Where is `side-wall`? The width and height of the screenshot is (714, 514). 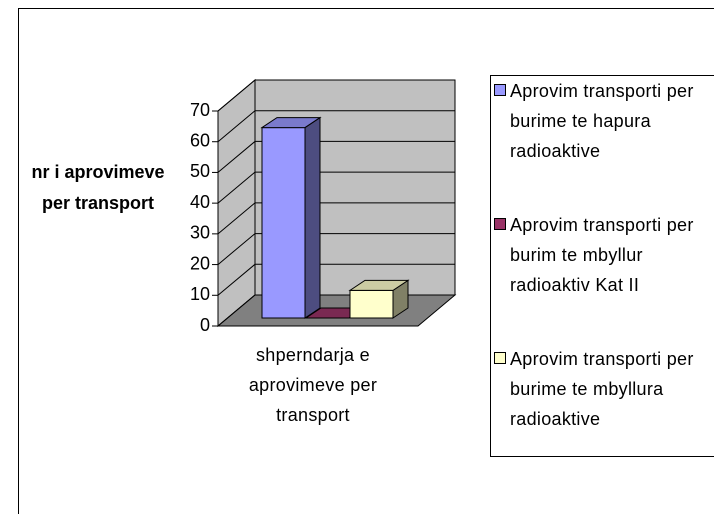
side-wall is located at coordinates (236, 203).